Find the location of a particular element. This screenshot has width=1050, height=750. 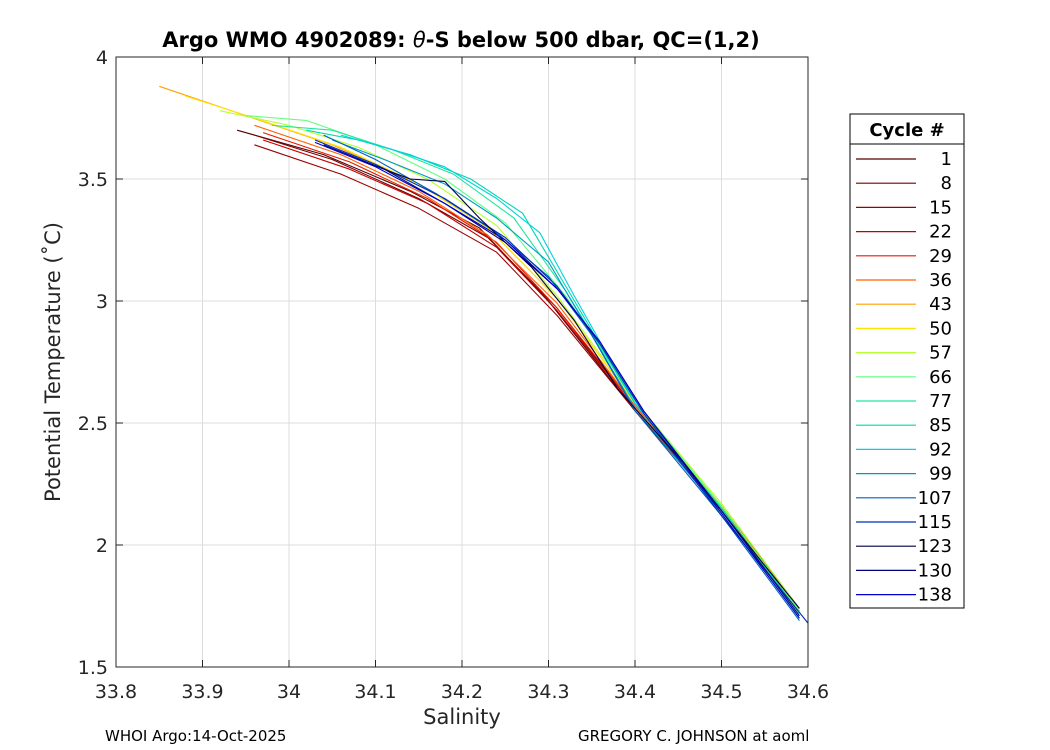

legend-box is located at coordinates (907, 361).